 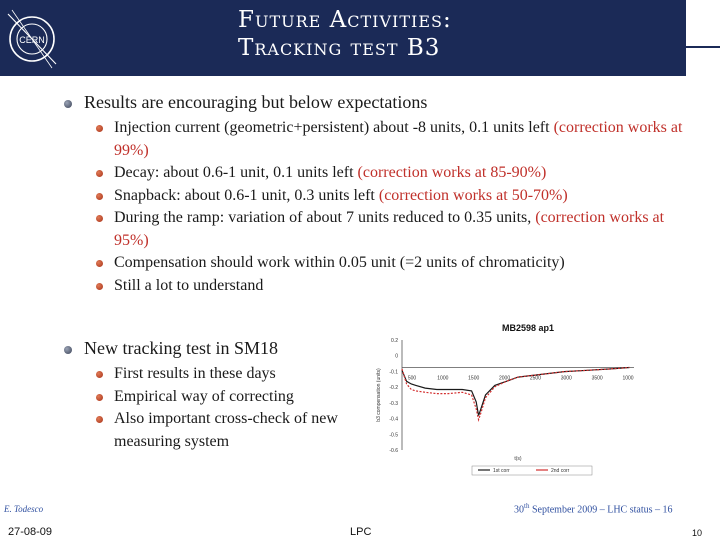 I want to click on y-tick-label: -0.6, so click(x=393, y=451).